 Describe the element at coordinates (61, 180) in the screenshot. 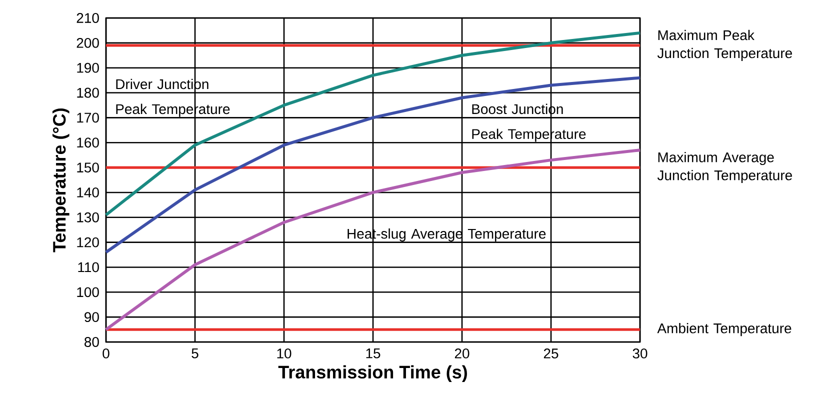

I see `y-axis-title: Temperature (°C)` at that location.